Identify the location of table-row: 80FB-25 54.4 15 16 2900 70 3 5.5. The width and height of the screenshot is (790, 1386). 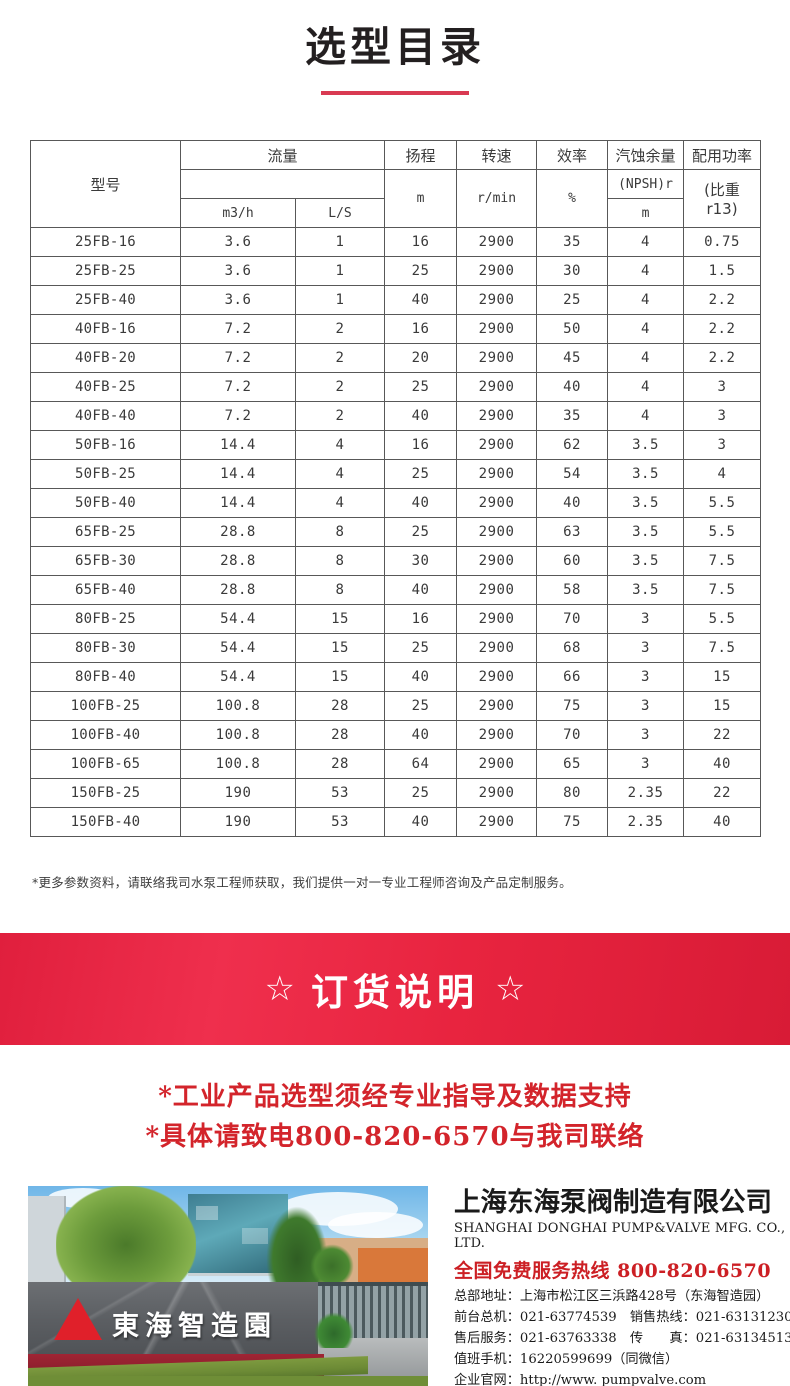
(396, 619).